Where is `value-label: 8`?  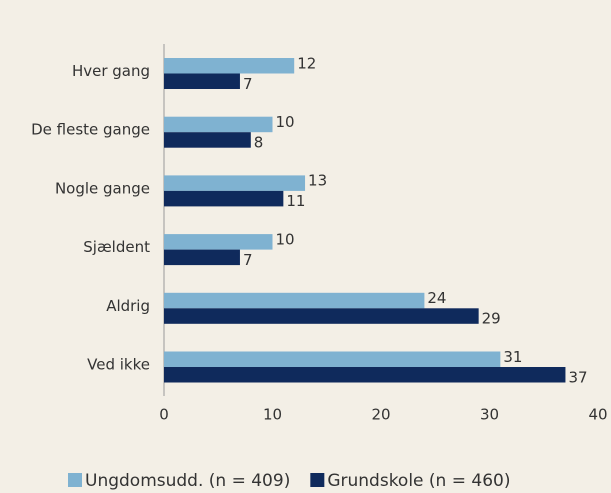
value-label: 8 is located at coordinates (259, 142).